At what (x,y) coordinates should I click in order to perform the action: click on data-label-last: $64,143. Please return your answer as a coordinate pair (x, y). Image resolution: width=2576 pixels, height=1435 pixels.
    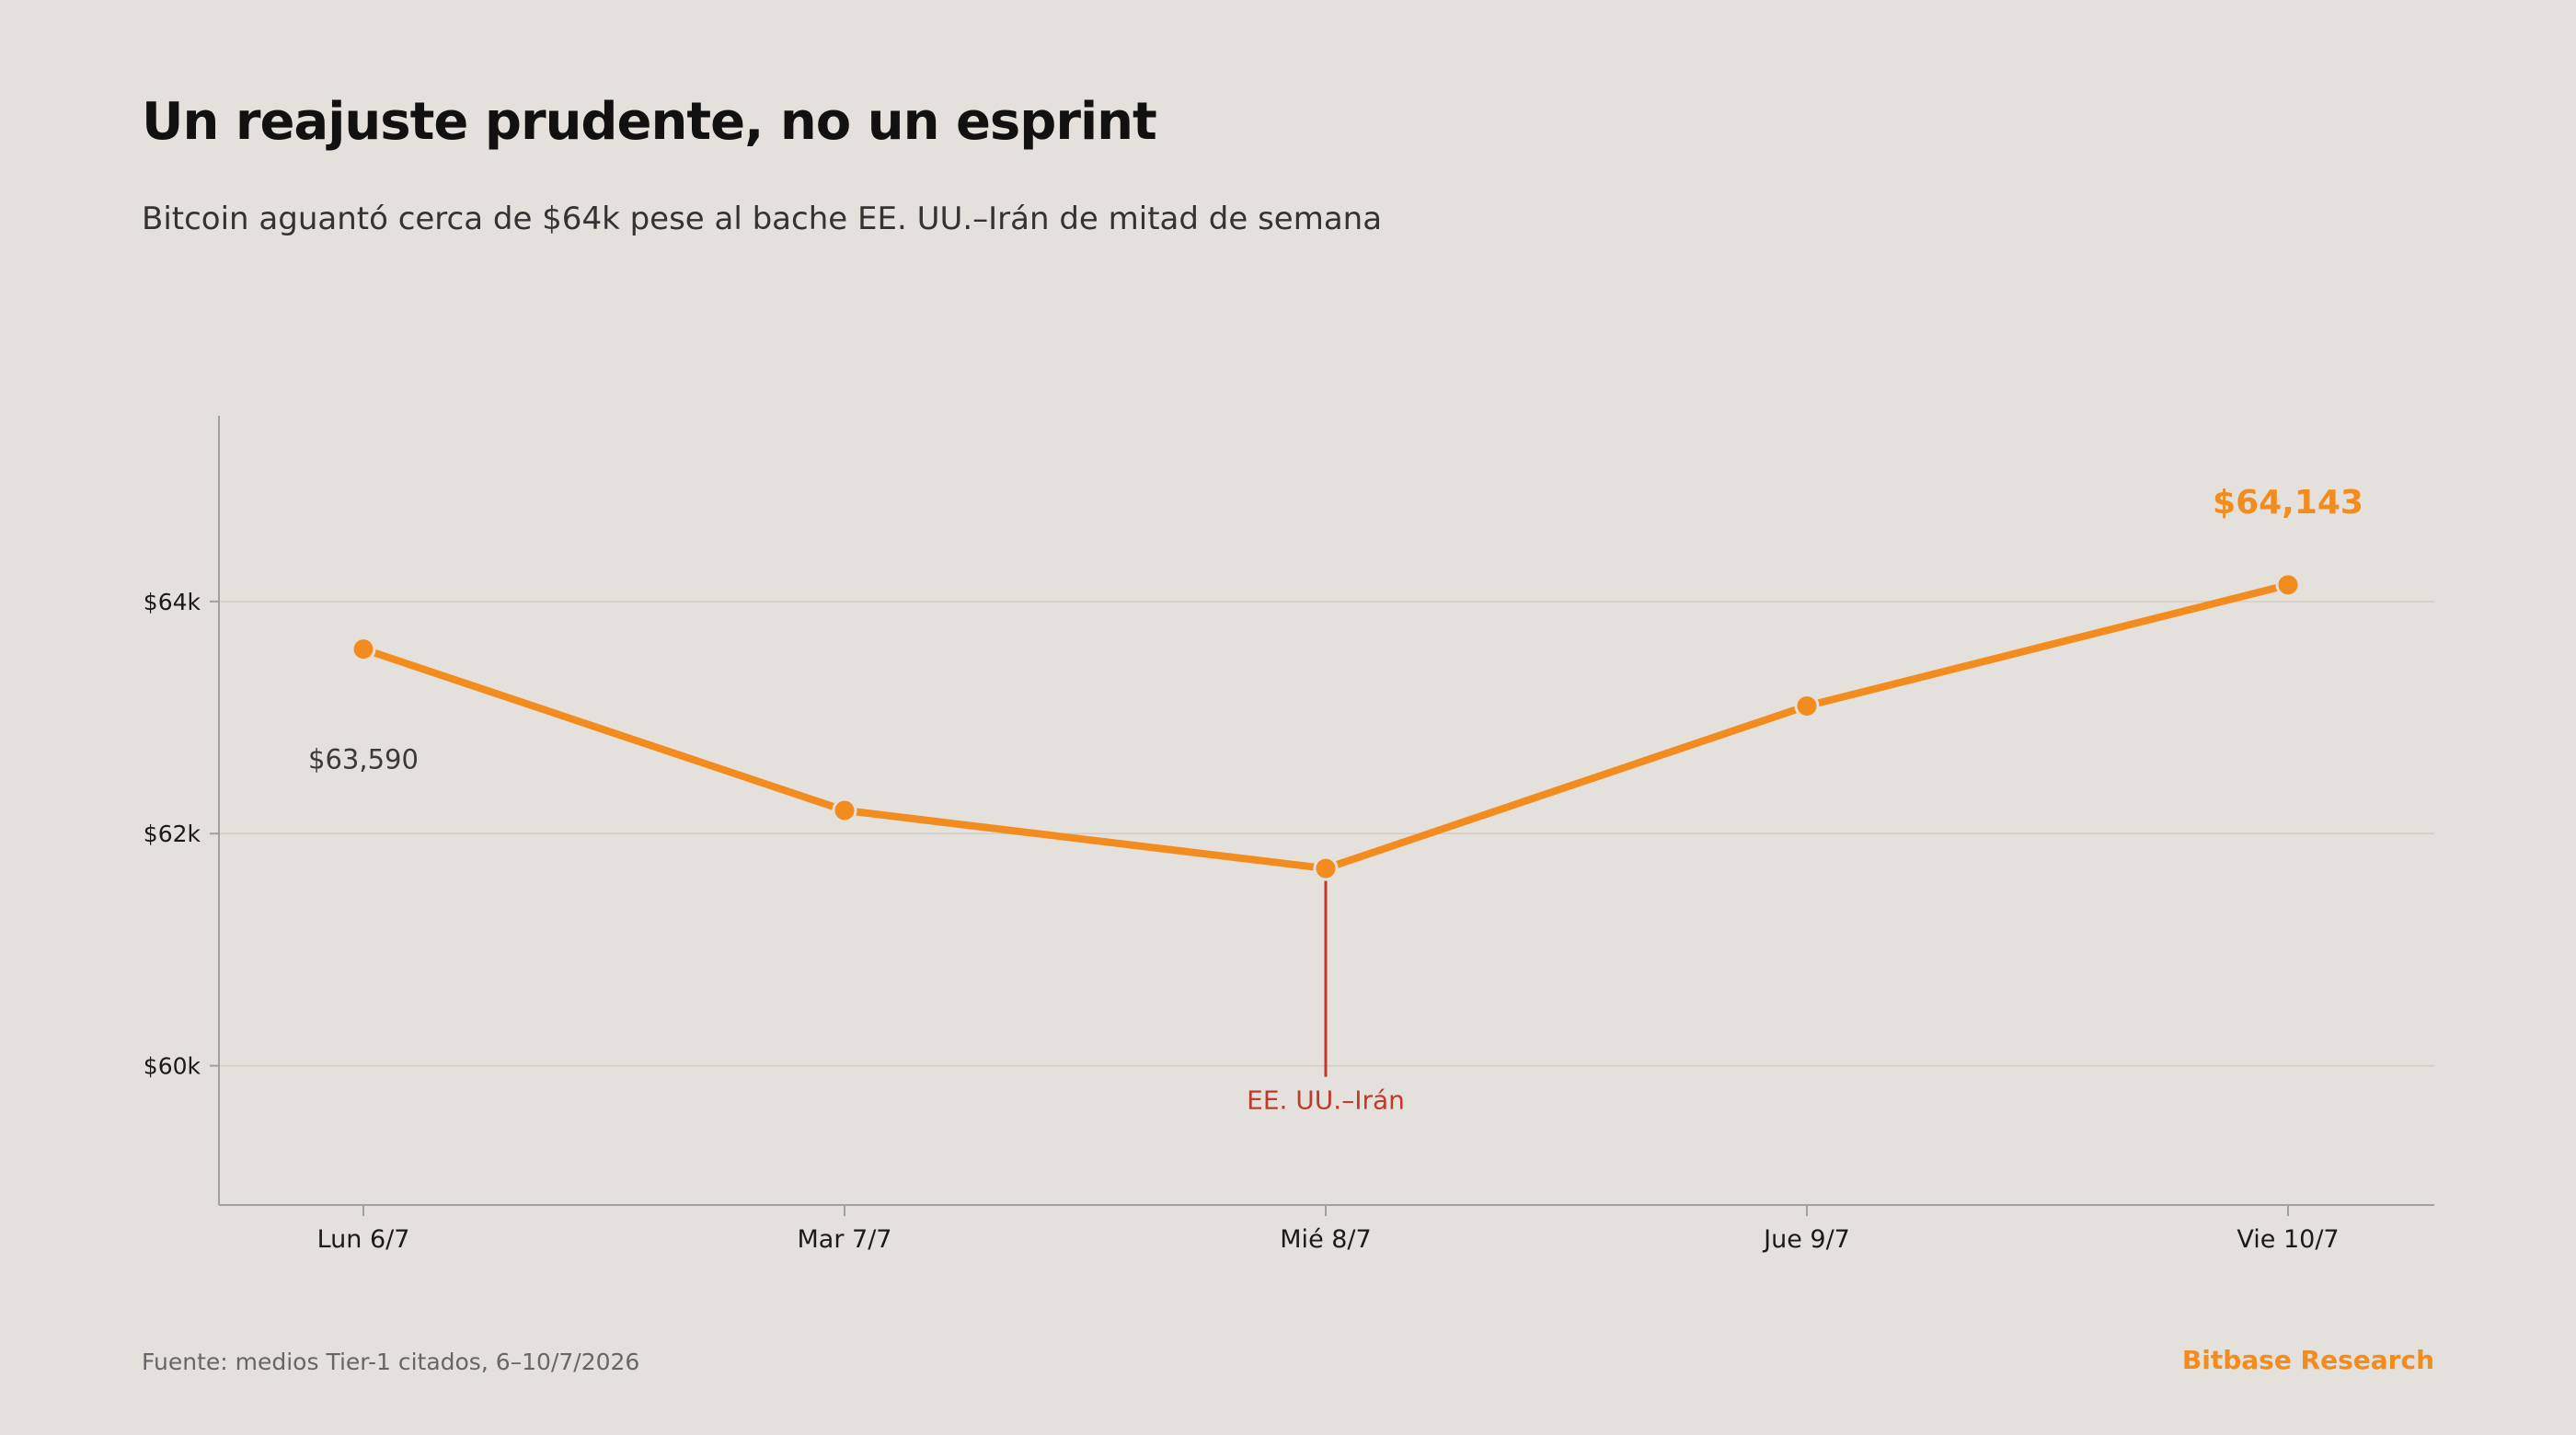
    Looking at the image, I should click on (2288, 503).